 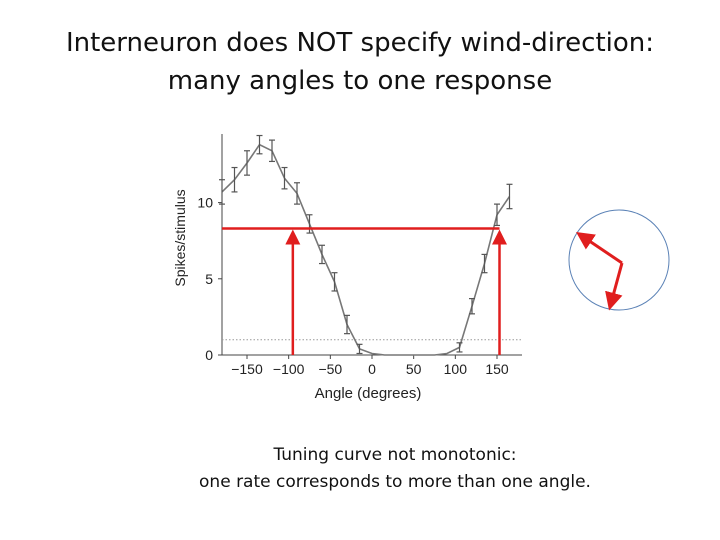 I want to click on x-tick-label-0: −150, so click(x=247, y=369).